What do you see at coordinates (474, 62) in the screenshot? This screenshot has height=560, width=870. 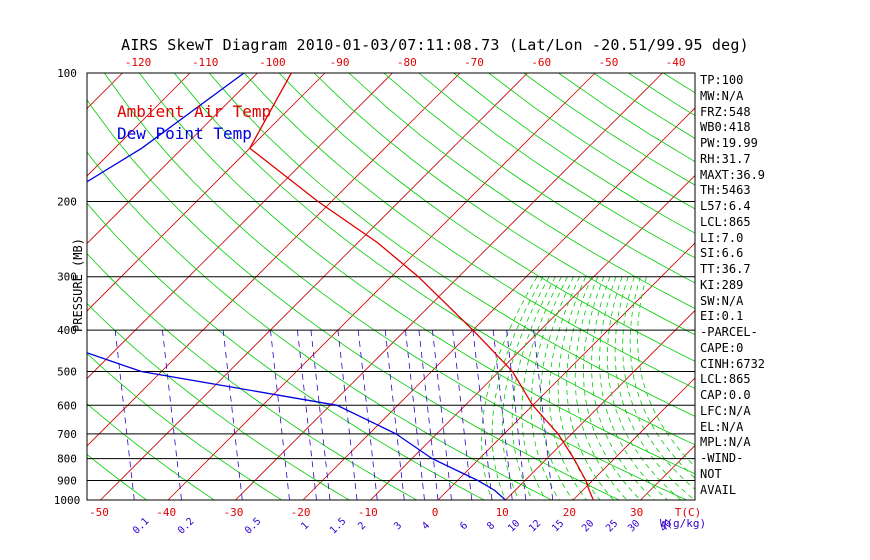 I see `top-temp-tick-label: -70` at bounding box center [474, 62].